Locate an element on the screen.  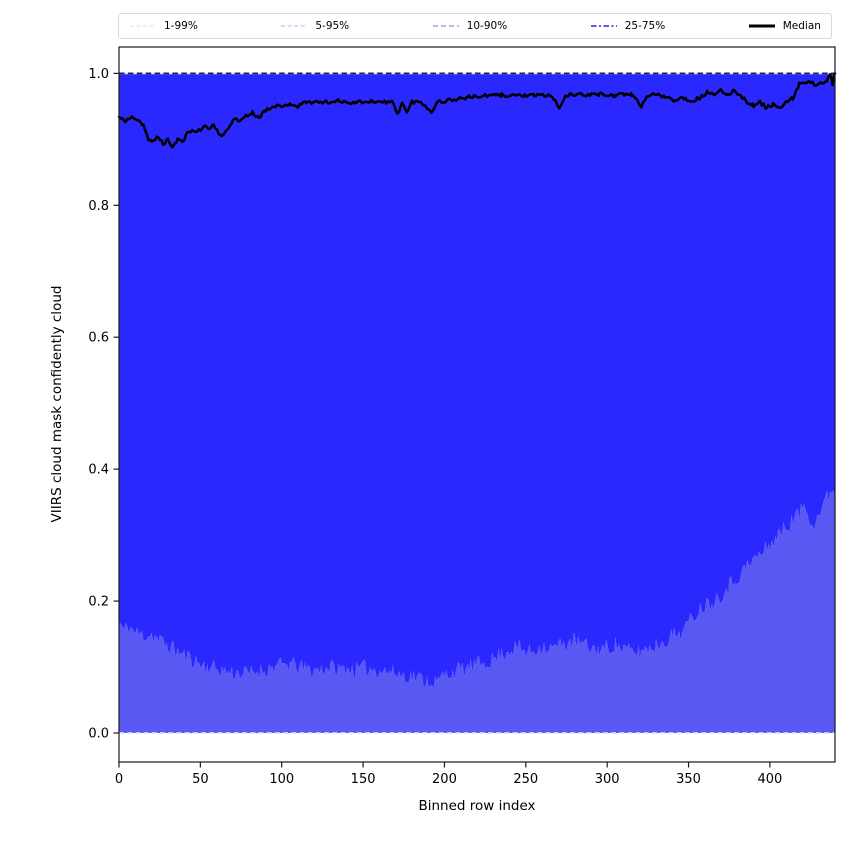
legend-label: 1-99% is located at coordinates (181, 25).